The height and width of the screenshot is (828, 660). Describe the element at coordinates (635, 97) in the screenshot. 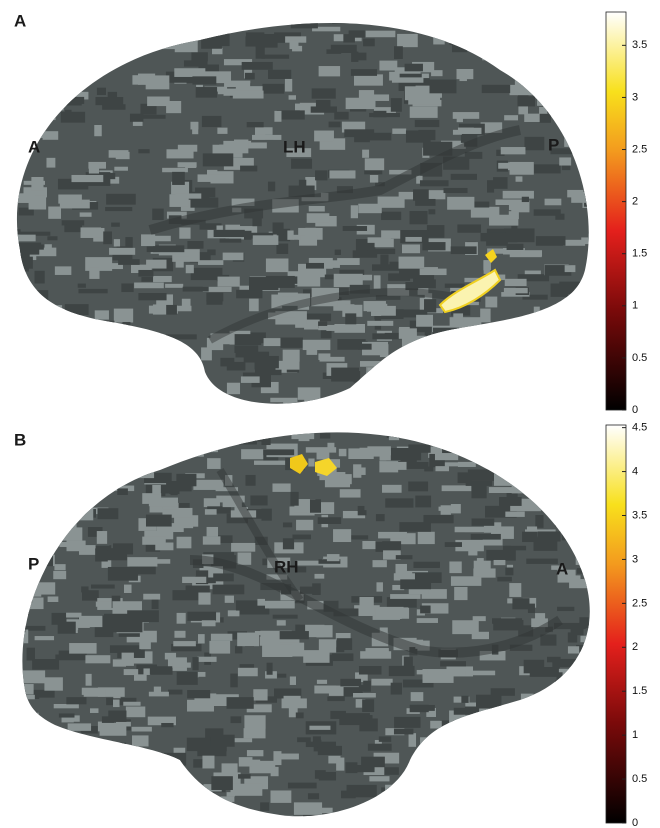

I see `colorbar-tick-label: 3` at that location.